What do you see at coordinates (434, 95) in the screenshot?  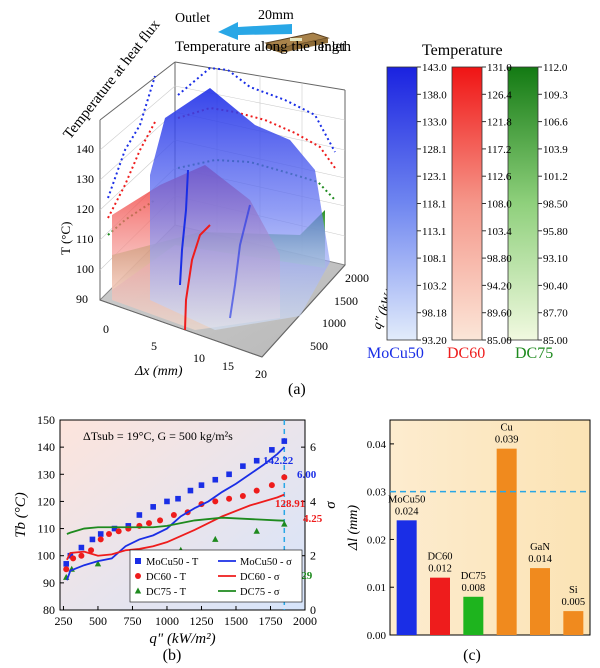 I see `colorbar-tick-label: 138.0` at bounding box center [434, 95].